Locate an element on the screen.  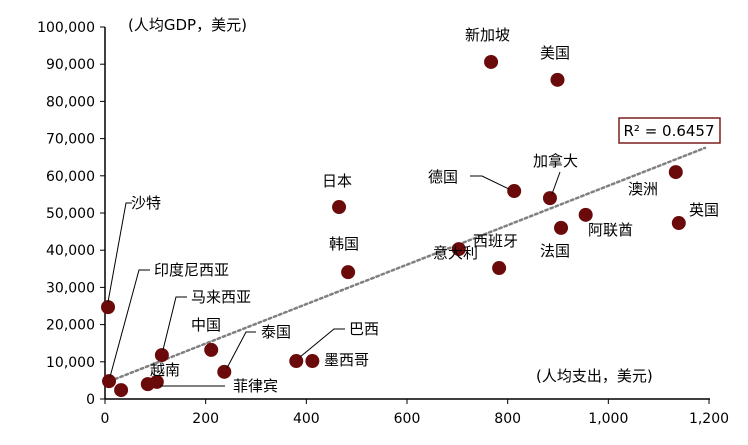
y-tick-label: 50,000 is located at coordinates (70, 214).